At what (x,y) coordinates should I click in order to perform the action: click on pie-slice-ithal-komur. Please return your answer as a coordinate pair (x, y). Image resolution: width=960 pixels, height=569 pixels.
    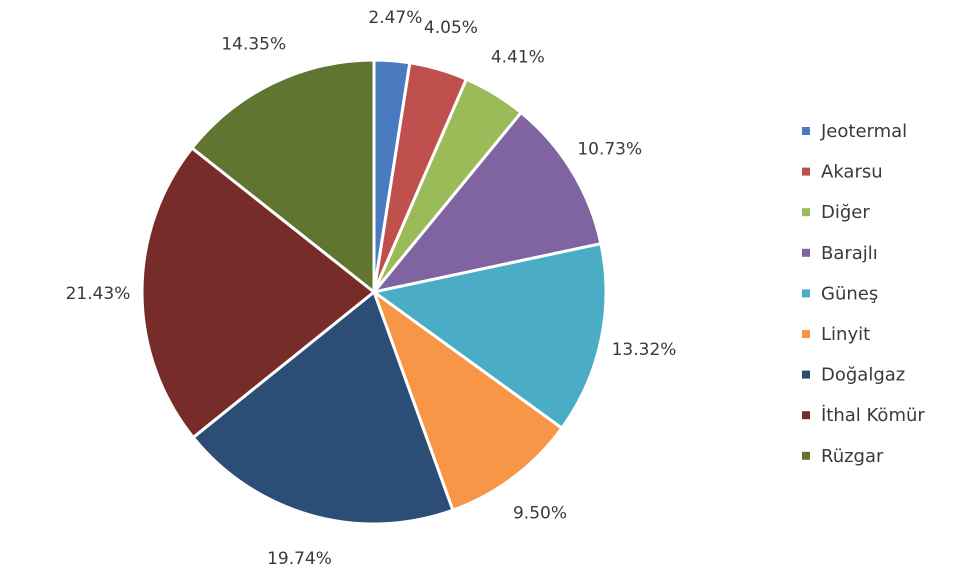
    Looking at the image, I should click on (258, 292).